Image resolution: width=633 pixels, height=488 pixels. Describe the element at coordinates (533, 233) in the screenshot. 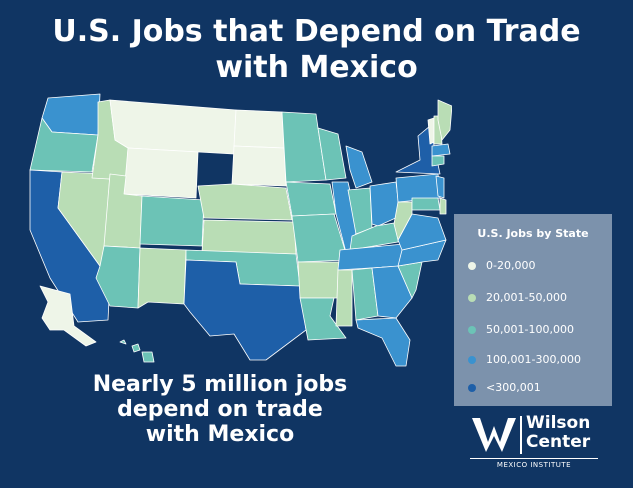

I see `legend-title: U.S. Jobs by State` at that location.